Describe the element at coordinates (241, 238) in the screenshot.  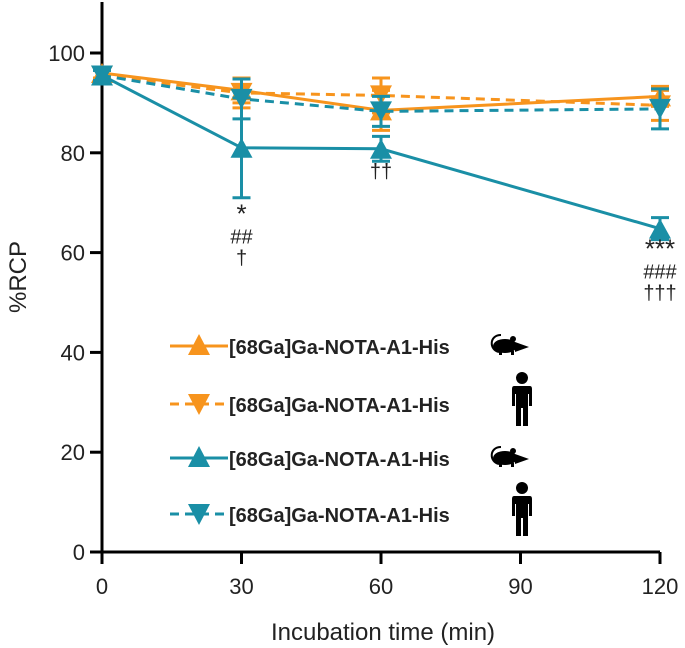
I see `annotation-1-line-2: ##` at that location.